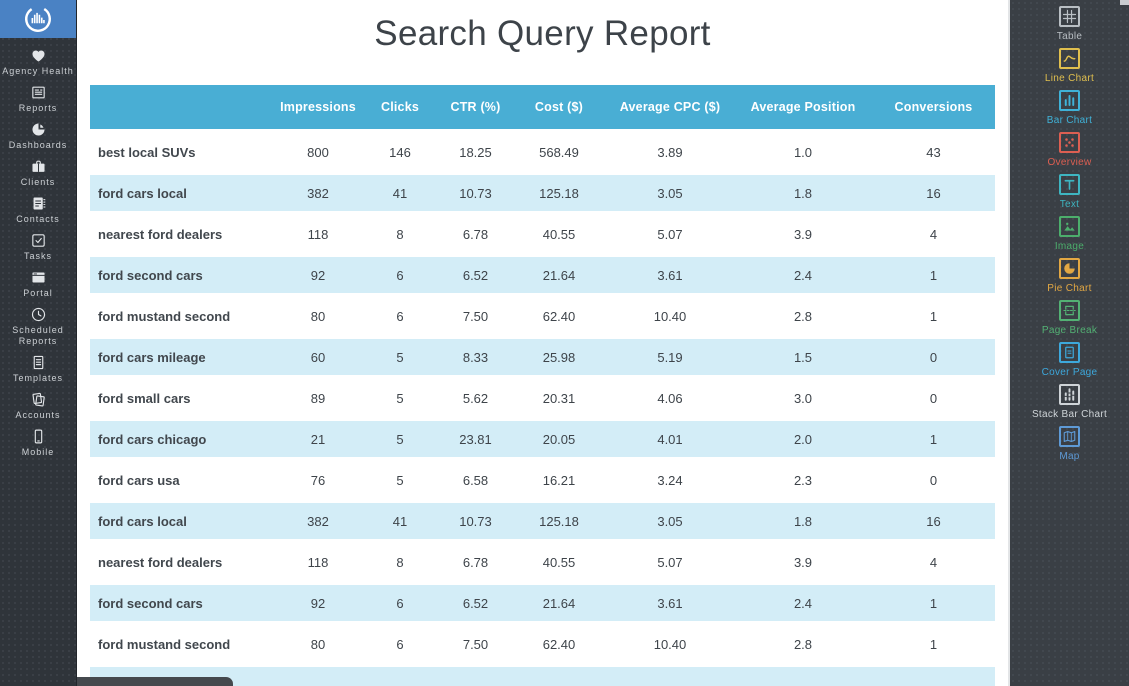 This screenshot has width=1129, height=686. Describe the element at coordinates (38, 436) in the screenshot. I see `smartphone-icon` at that location.